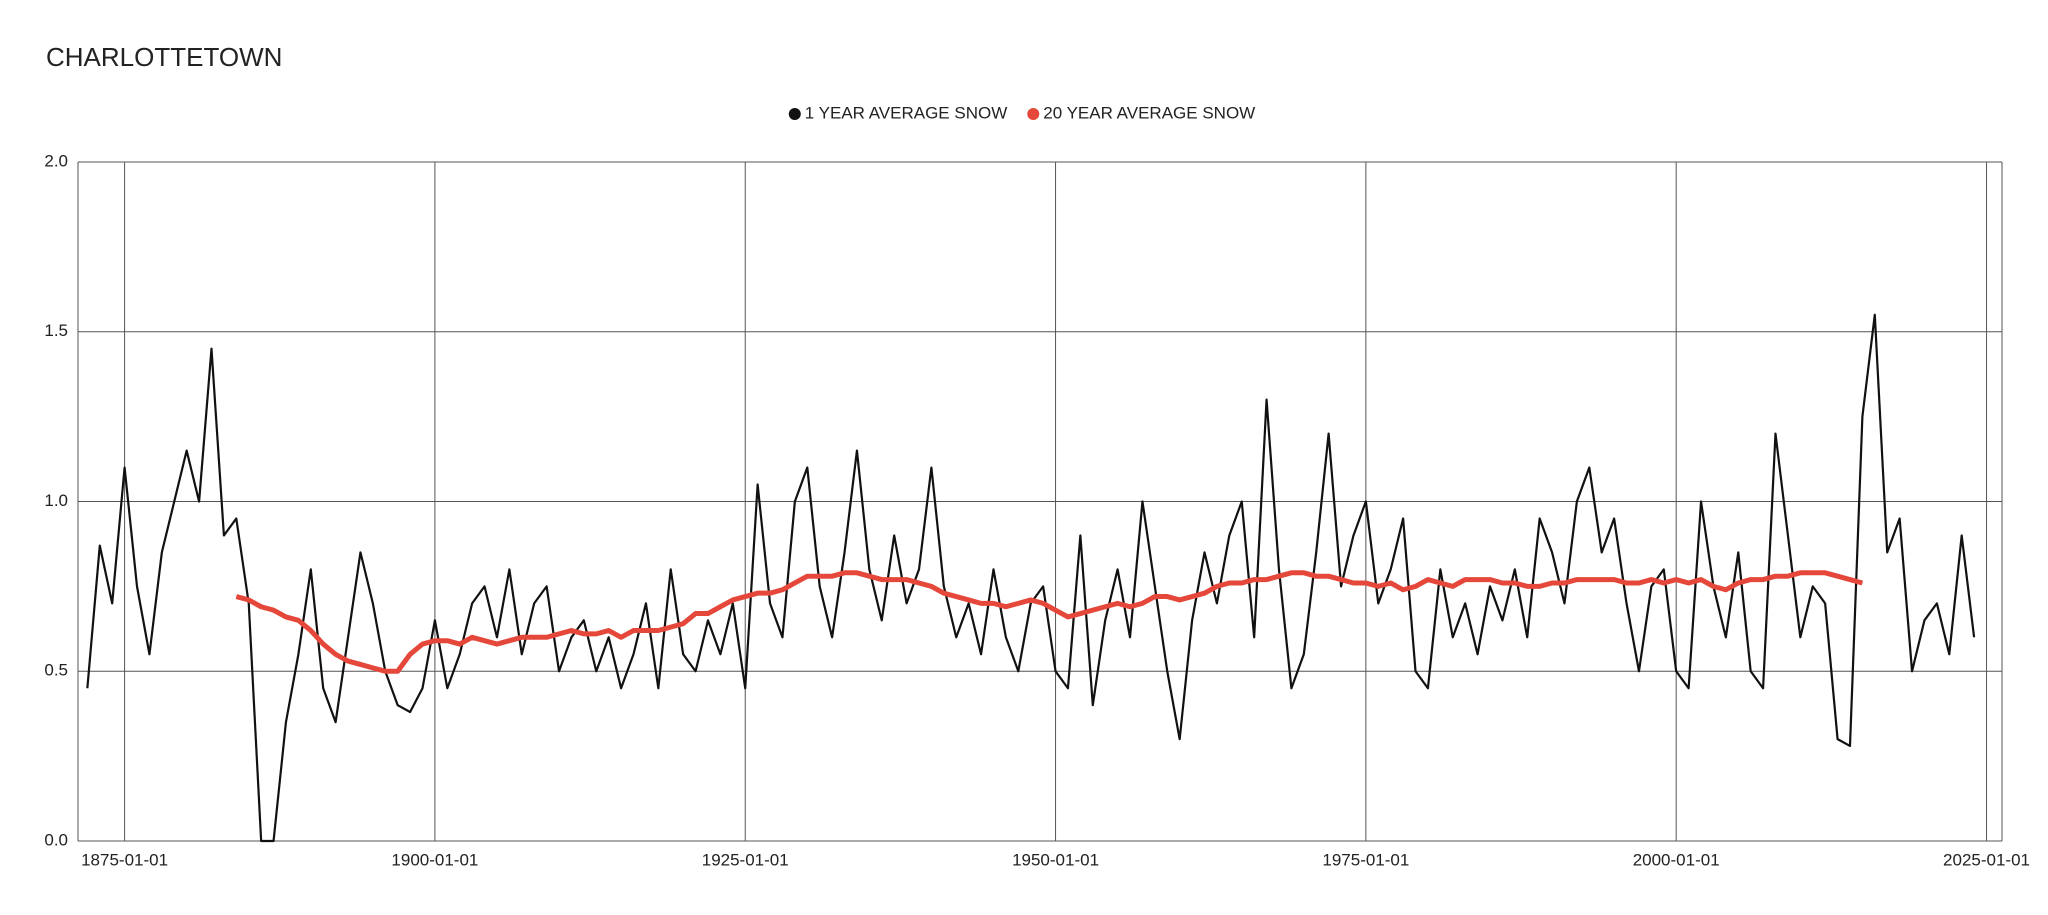  Describe the element at coordinates (1055, 859) in the screenshot. I see `x-tick-label: 1950-01-01` at that location.